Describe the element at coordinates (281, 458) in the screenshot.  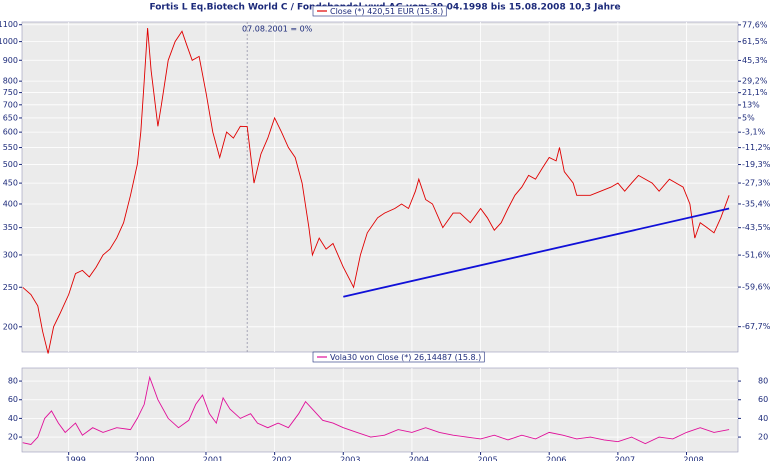
I see `x-tick-label: 2002` at that location.